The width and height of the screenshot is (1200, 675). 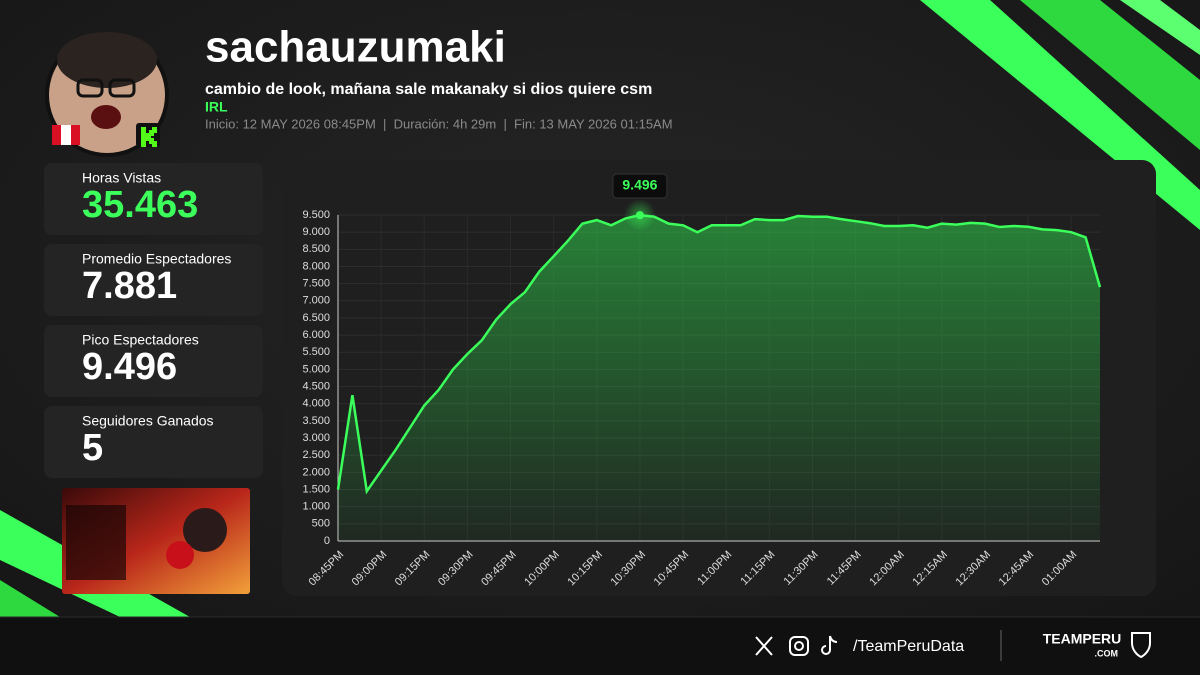 I want to click on thumbnail, so click(x=156, y=541).